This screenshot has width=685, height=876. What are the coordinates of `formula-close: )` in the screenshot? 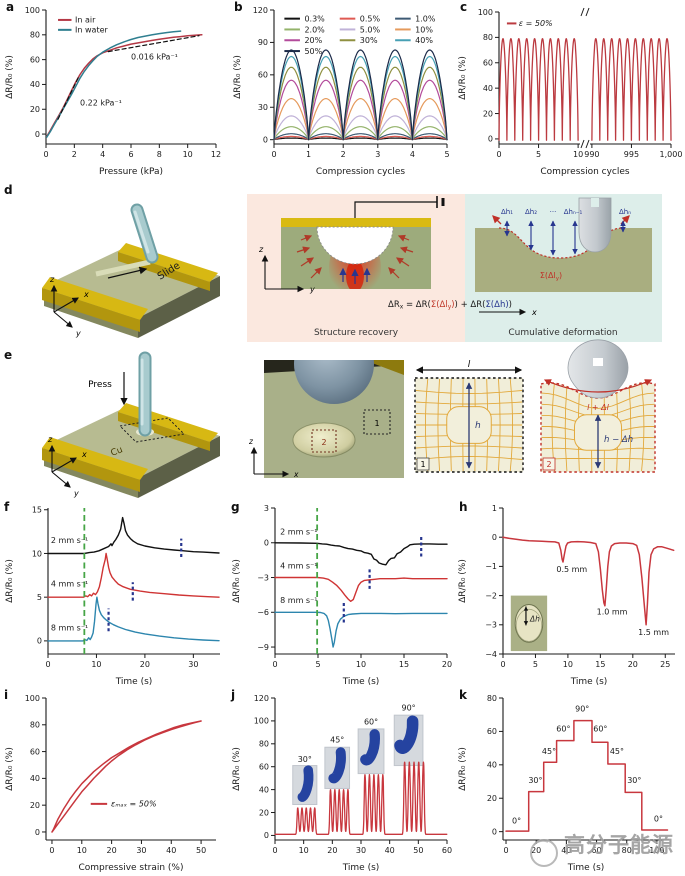 It's located at (510, 305).